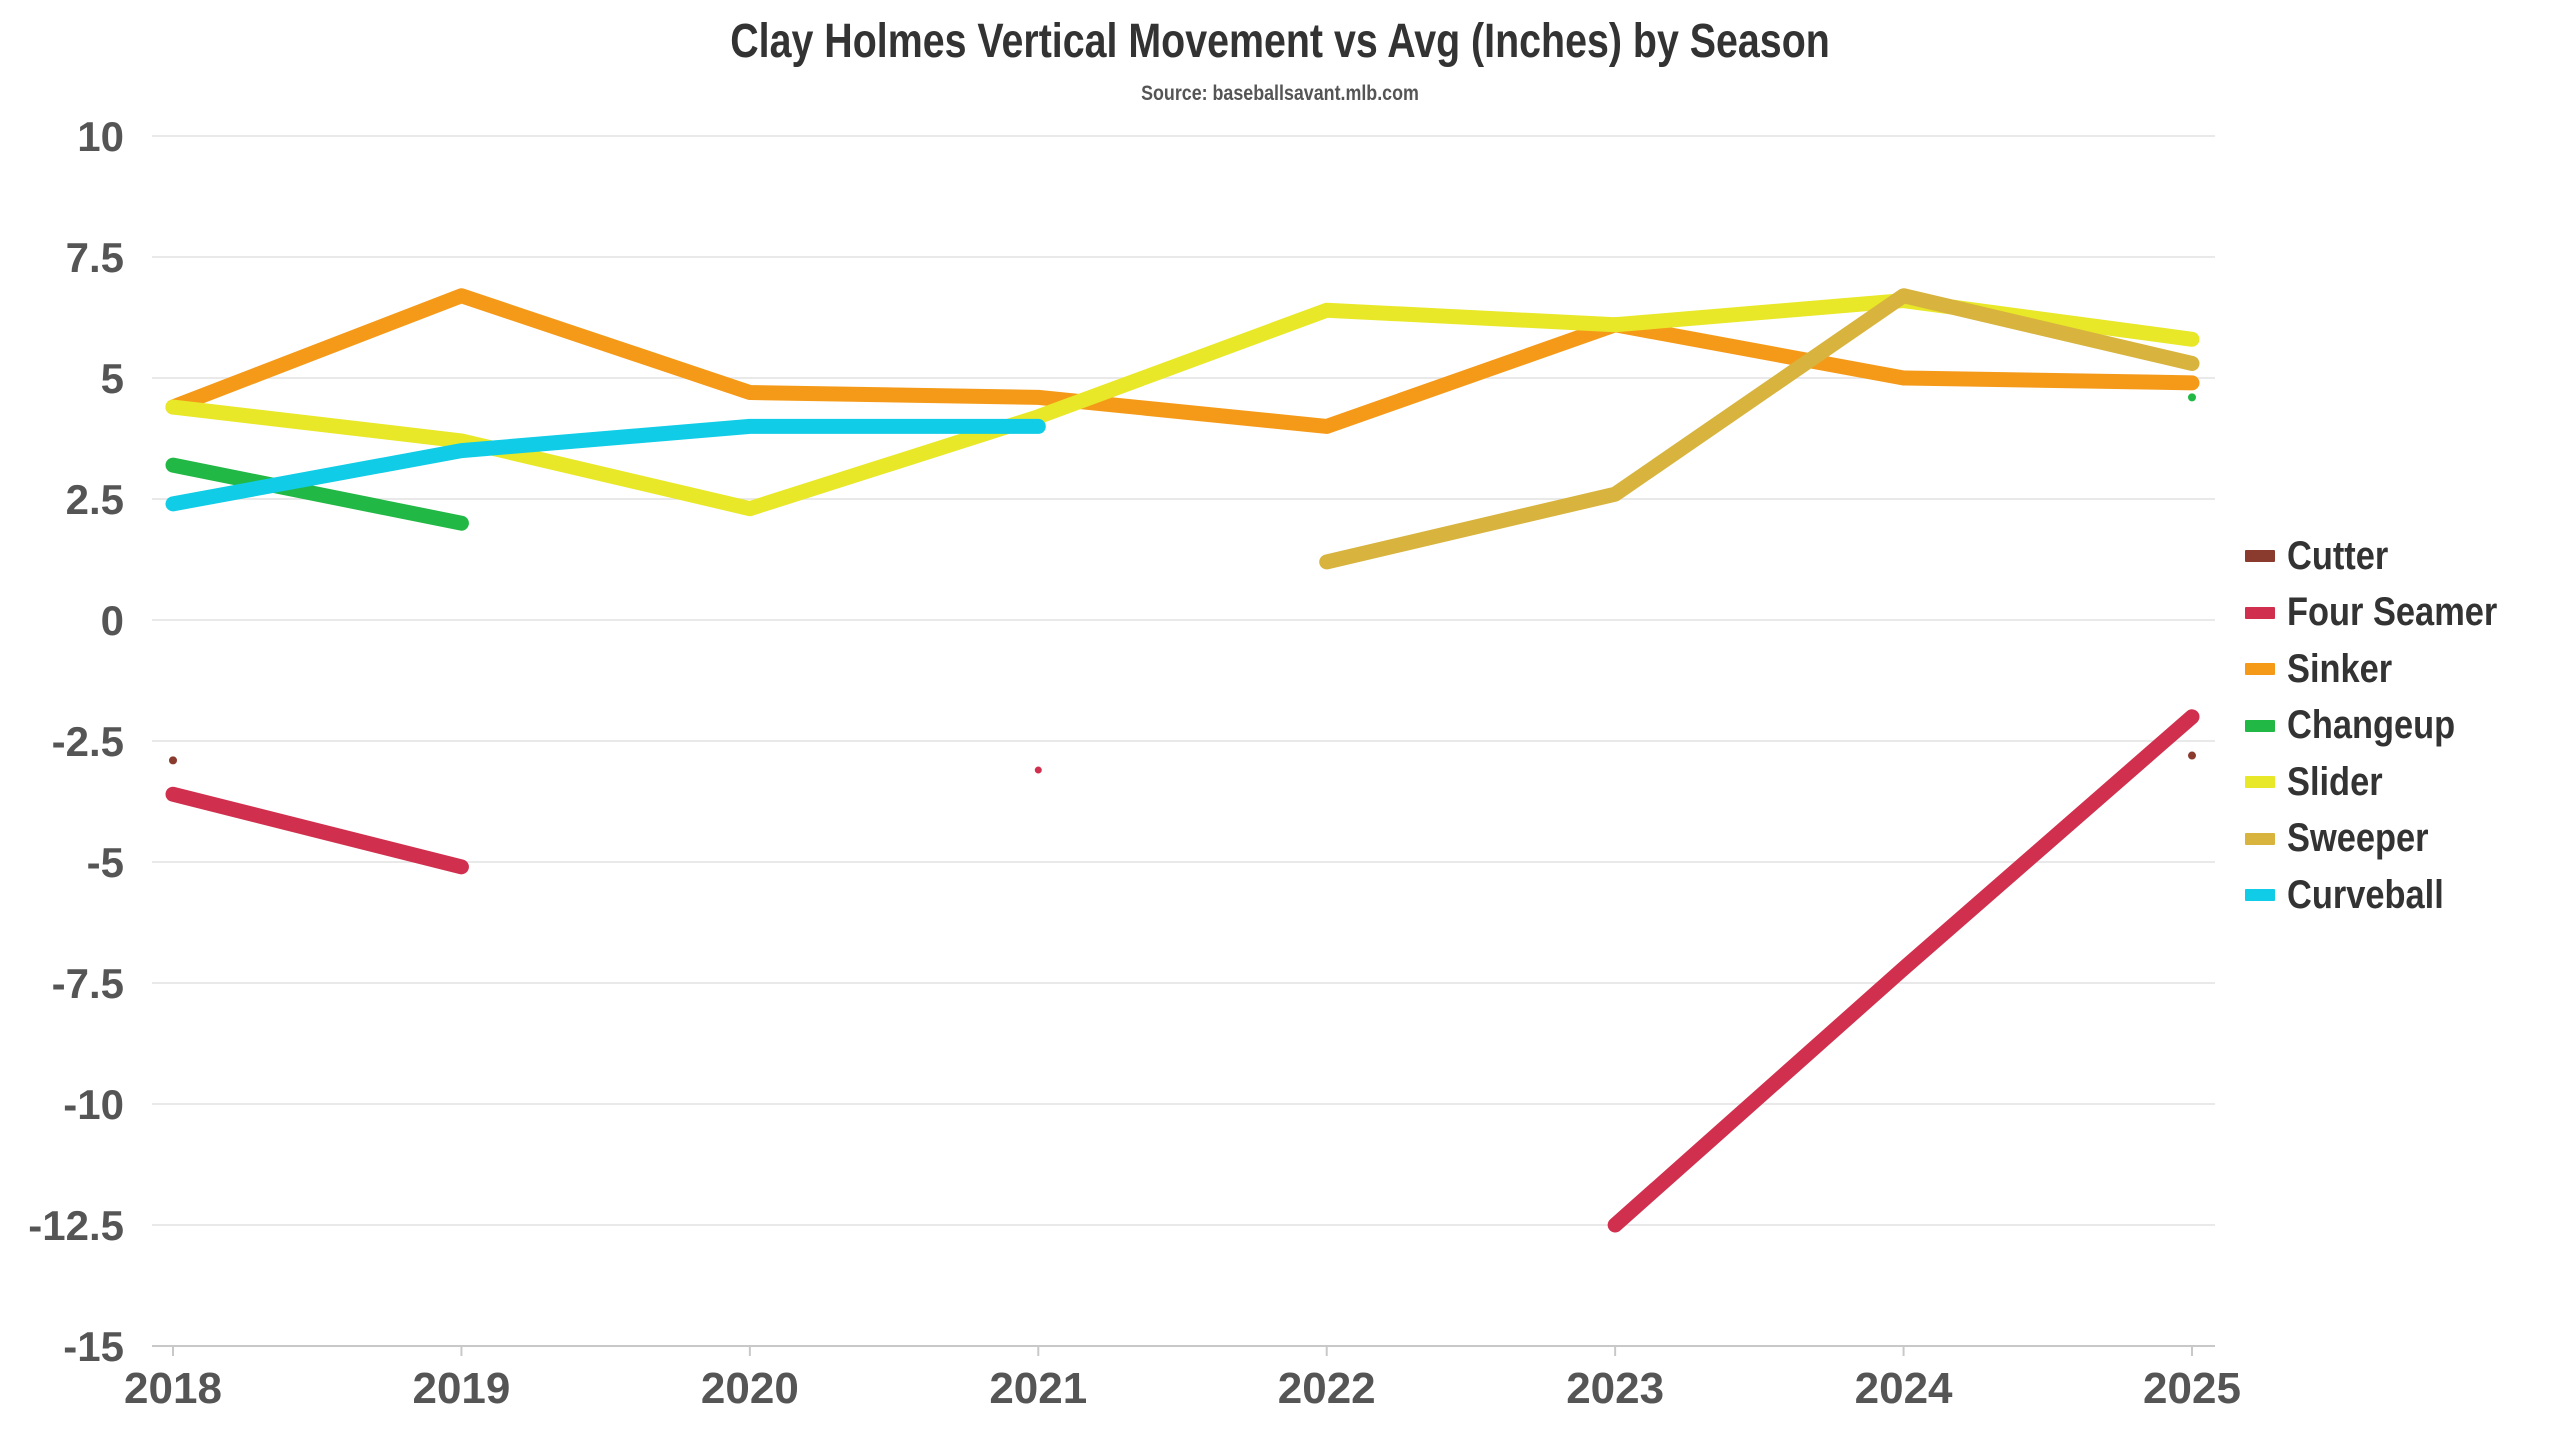 This screenshot has height=1440, width=2560. What do you see at coordinates (2365, 894) in the screenshot?
I see `legend-label: Curveball` at bounding box center [2365, 894].